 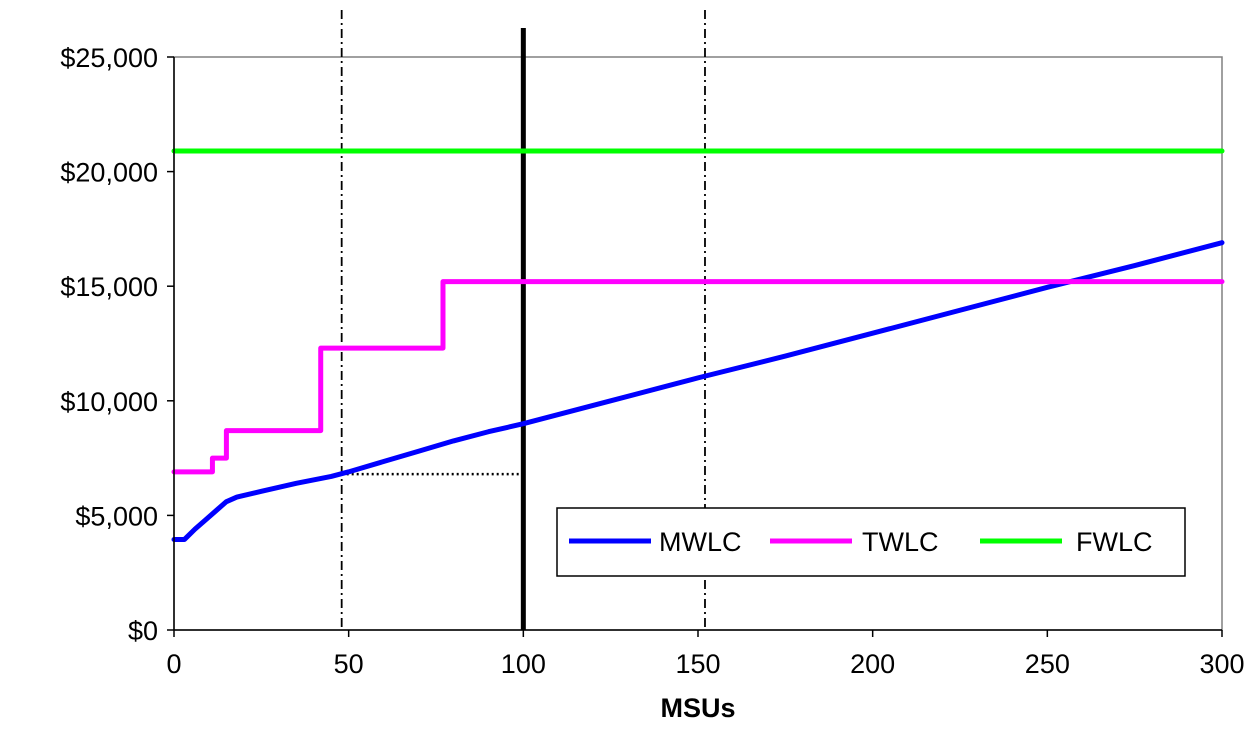 What do you see at coordinates (523, 664) in the screenshot?
I see `x-tick-label: 100` at bounding box center [523, 664].